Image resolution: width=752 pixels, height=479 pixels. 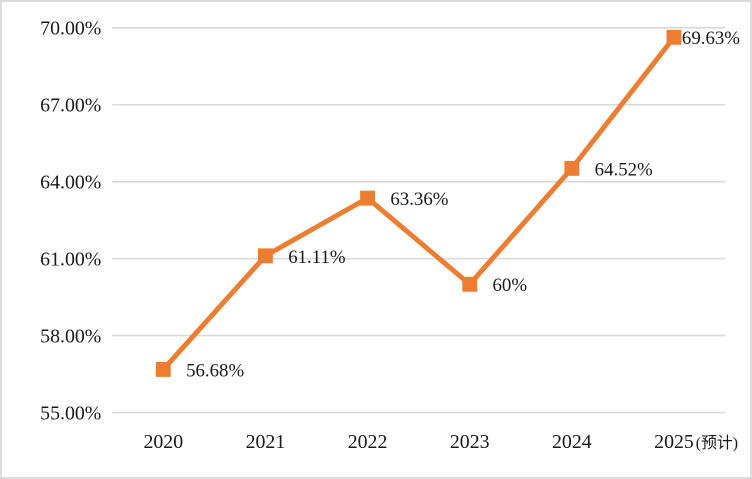 I want to click on data-point-label: 60%, so click(x=510, y=285).